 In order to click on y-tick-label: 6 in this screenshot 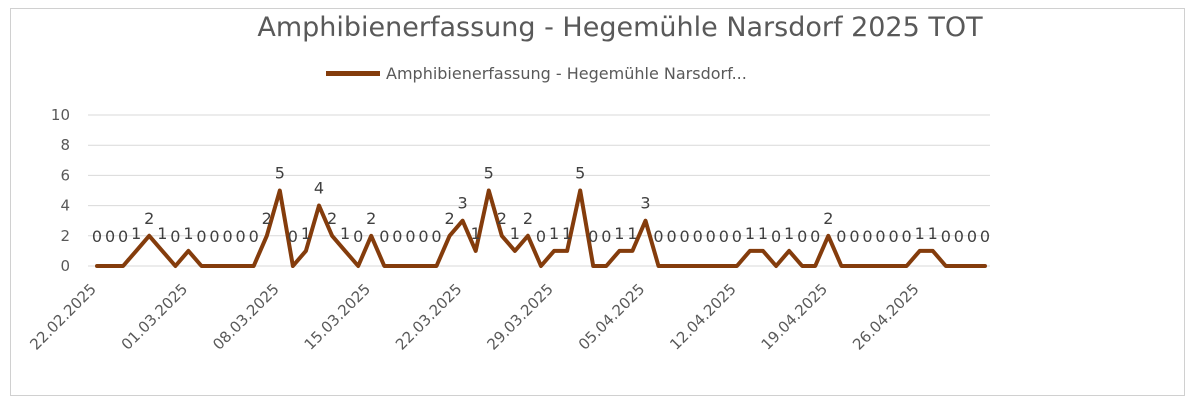, I will do `click(65, 175)`.